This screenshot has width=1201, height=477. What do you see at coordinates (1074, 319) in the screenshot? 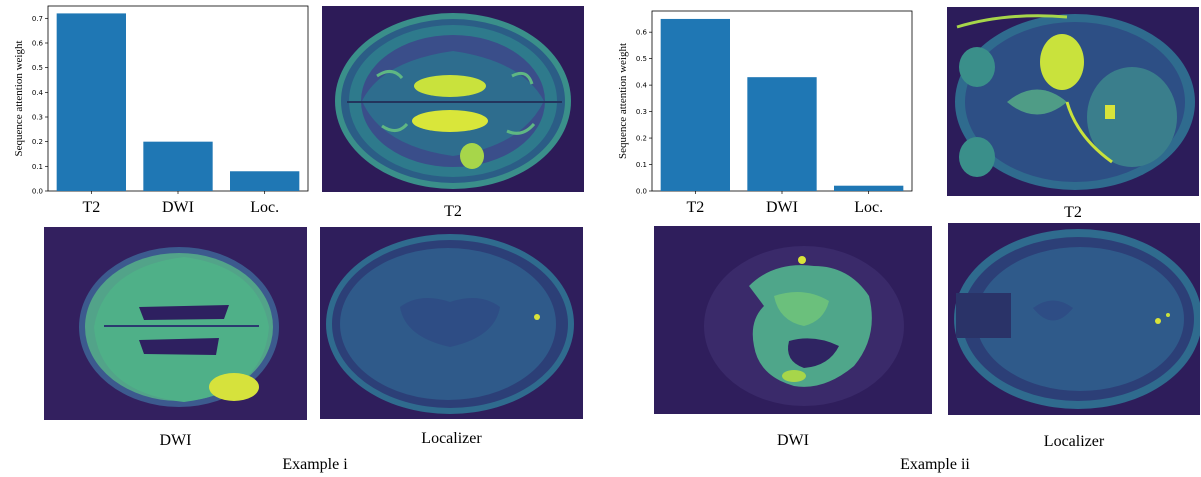
I see `localizer-scan-image-example-ii` at bounding box center [1074, 319].